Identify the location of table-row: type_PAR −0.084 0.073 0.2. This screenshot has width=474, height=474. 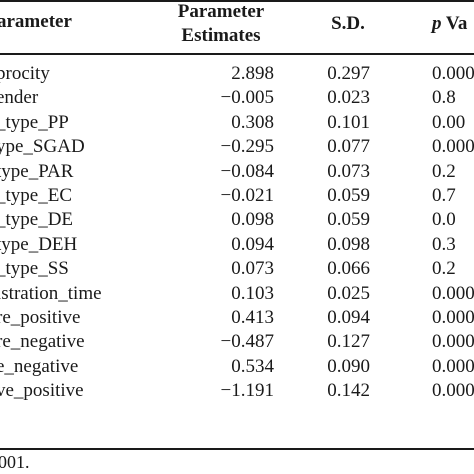
(237, 172).